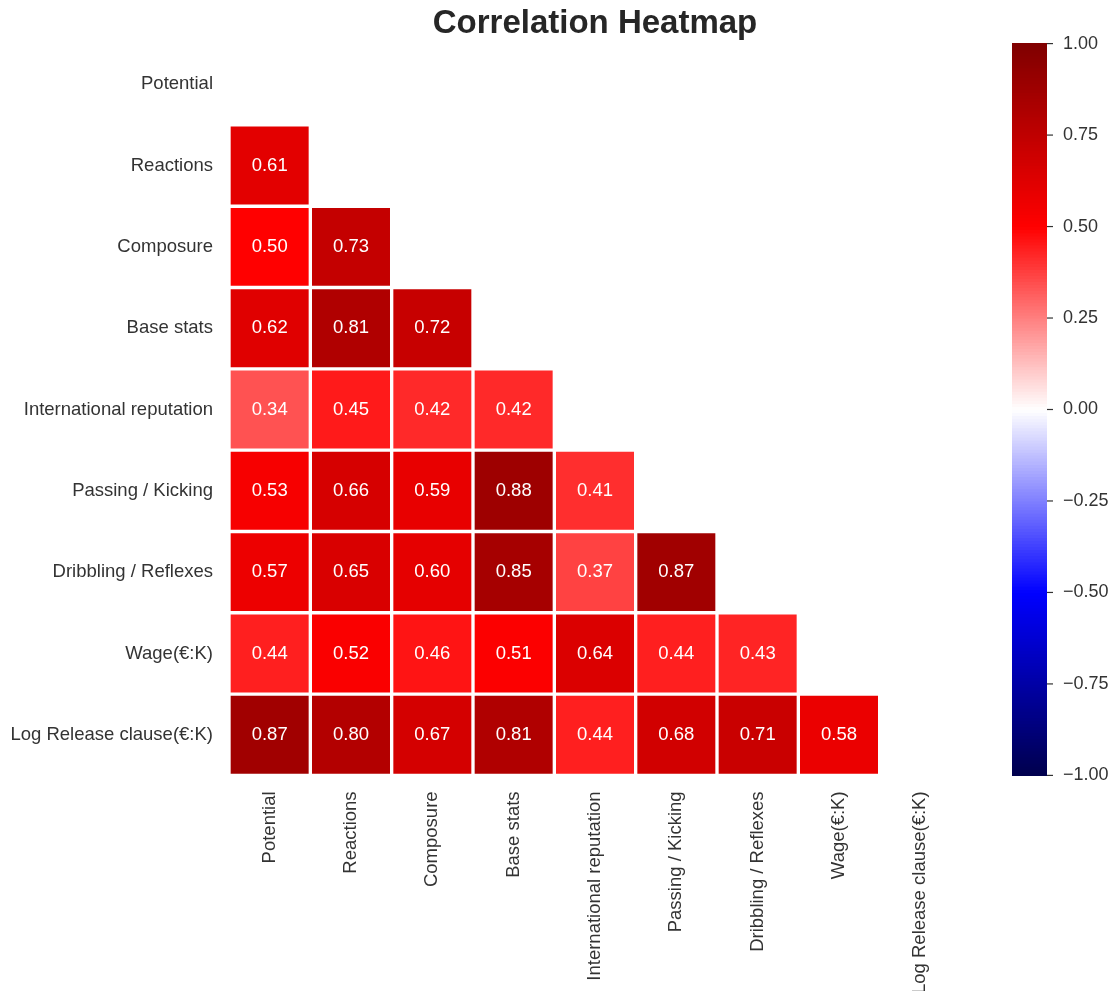  What do you see at coordinates (269, 571) in the screenshot?
I see `data-label: 0.57` at bounding box center [269, 571].